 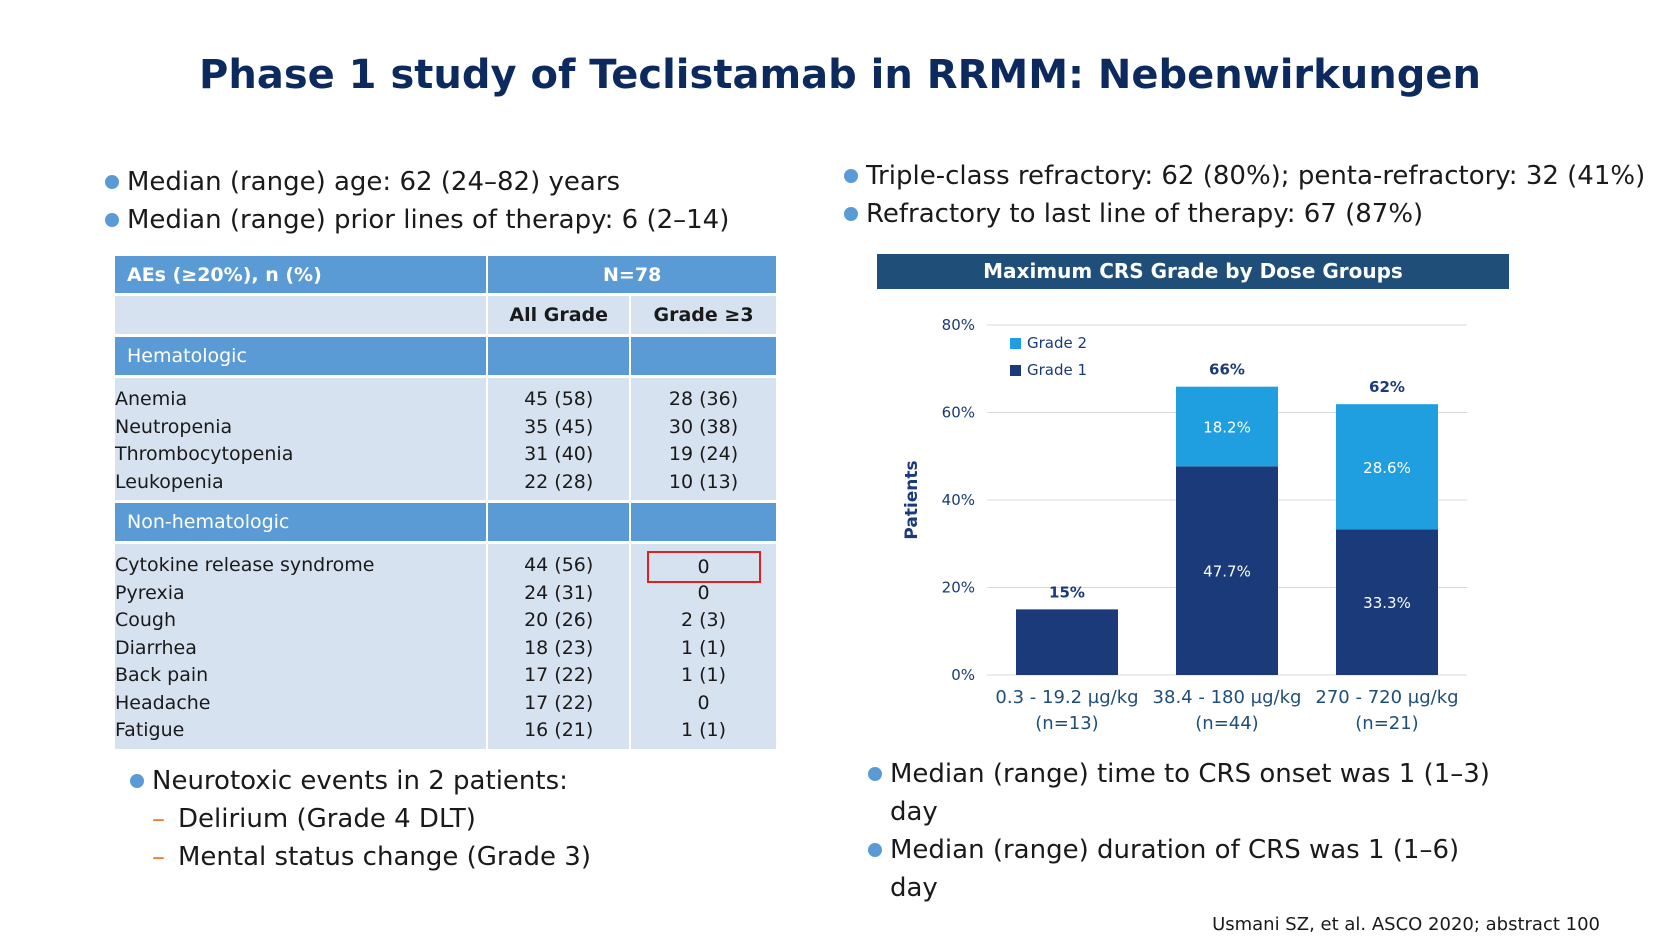 What do you see at coordinates (1193, 271) in the screenshot?
I see `chart-title: Maximum CRS Grade by Dose Groups` at bounding box center [1193, 271].